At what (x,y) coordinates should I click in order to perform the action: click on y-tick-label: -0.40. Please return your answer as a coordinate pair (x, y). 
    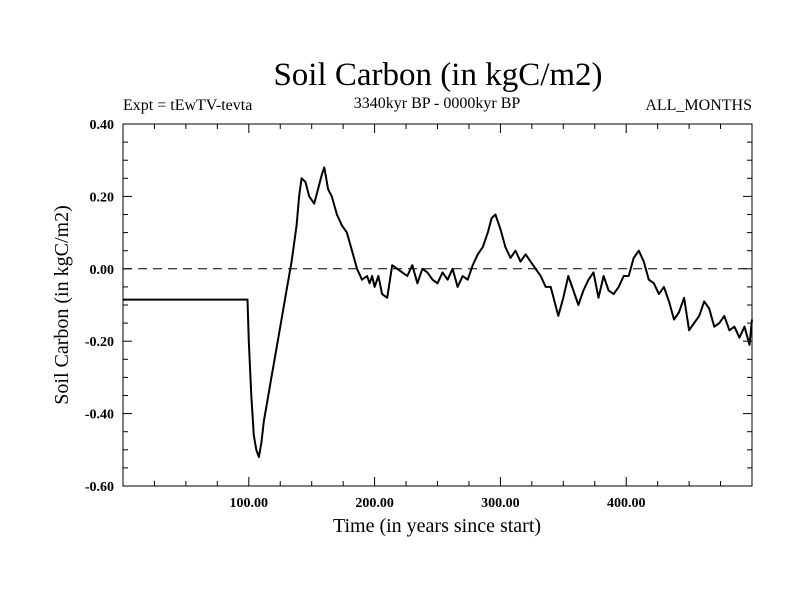
    Looking at the image, I should click on (99, 415).